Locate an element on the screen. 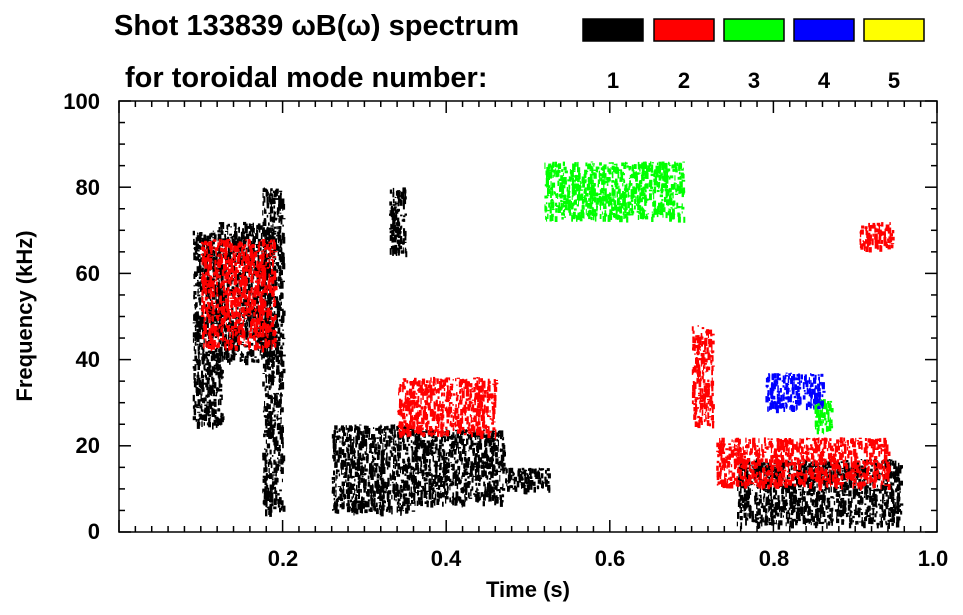 The width and height of the screenshot is (963, 615). y-tick-label: 80 is located at coordinates (88, 187).